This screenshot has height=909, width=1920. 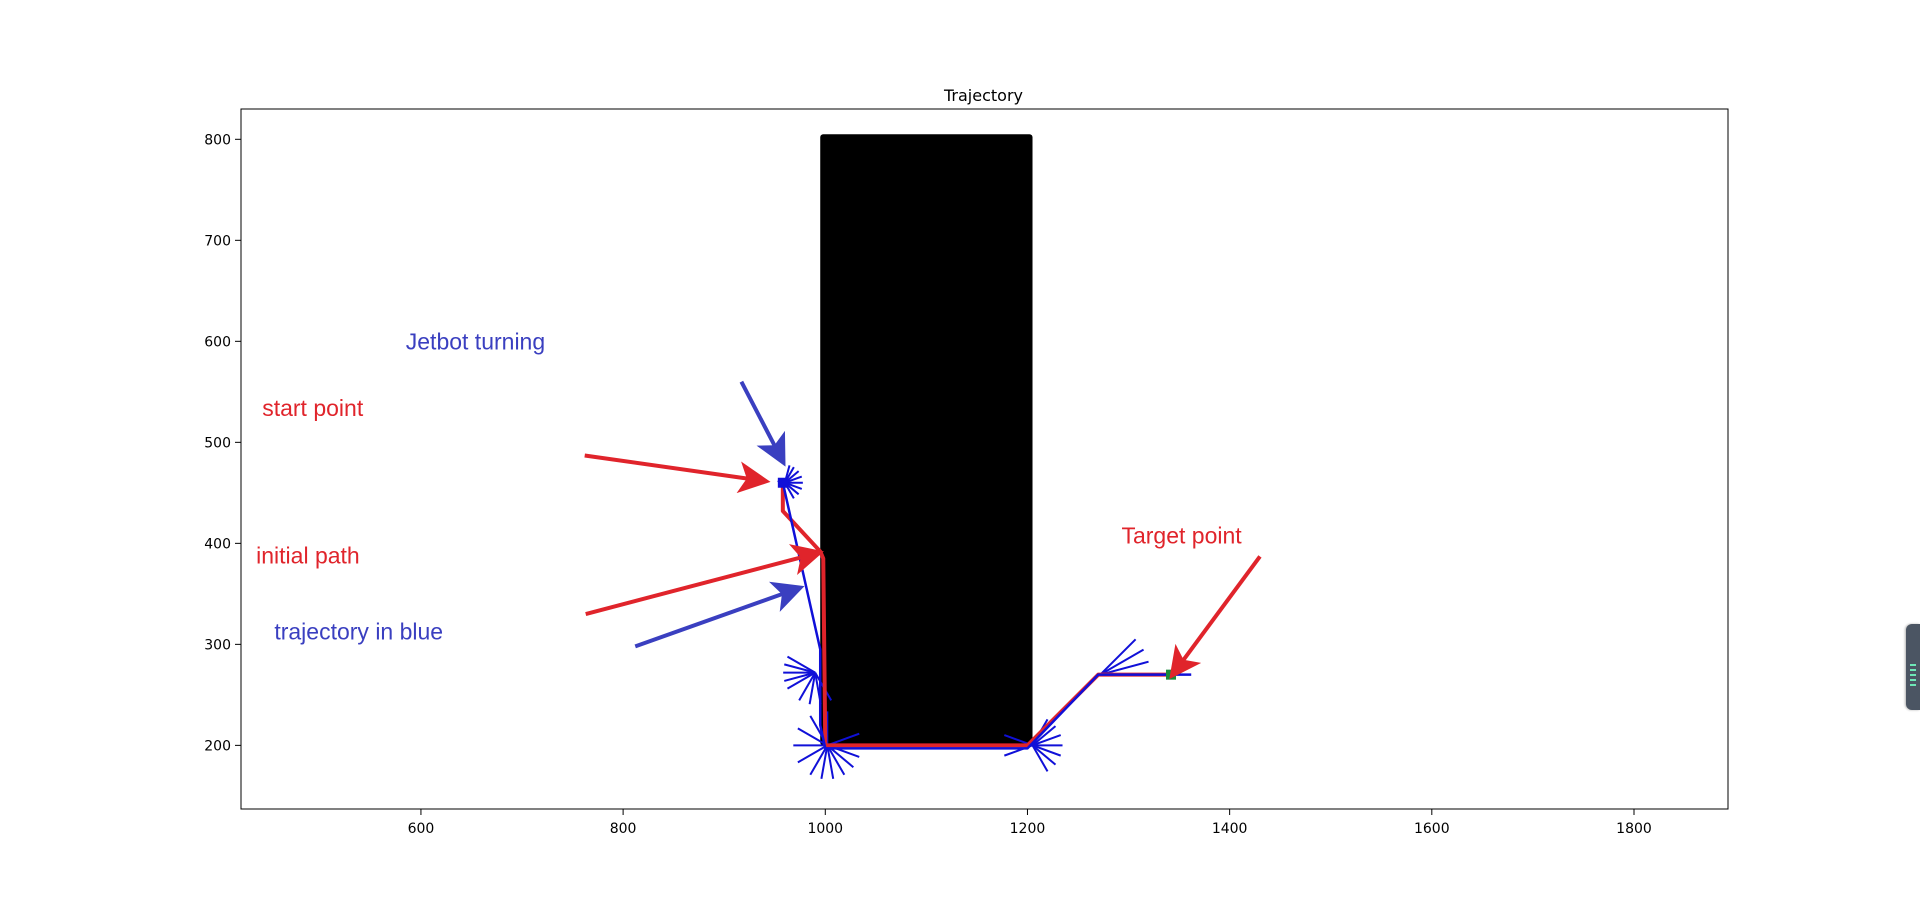 What do you see at coordinates (358, 631) in the screenshot?
I see `annotation-label: trajectory in blue` at bounding box center [358, 631].